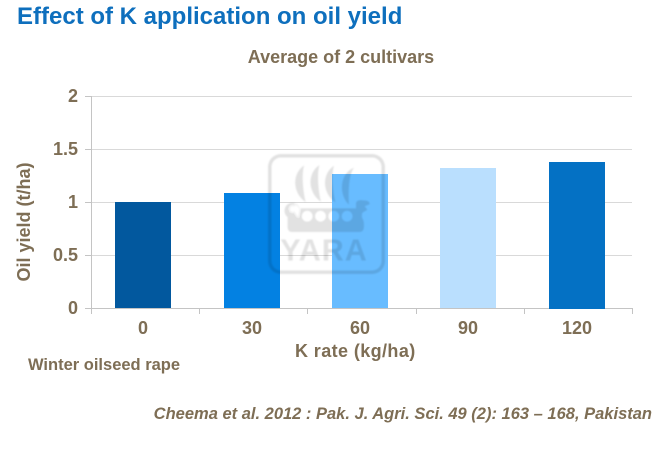 This screenshot has width=658, height=450. Describe the element at coordinates (324, 251) in the screenshot. I see `svg-text: YARA` at that location.